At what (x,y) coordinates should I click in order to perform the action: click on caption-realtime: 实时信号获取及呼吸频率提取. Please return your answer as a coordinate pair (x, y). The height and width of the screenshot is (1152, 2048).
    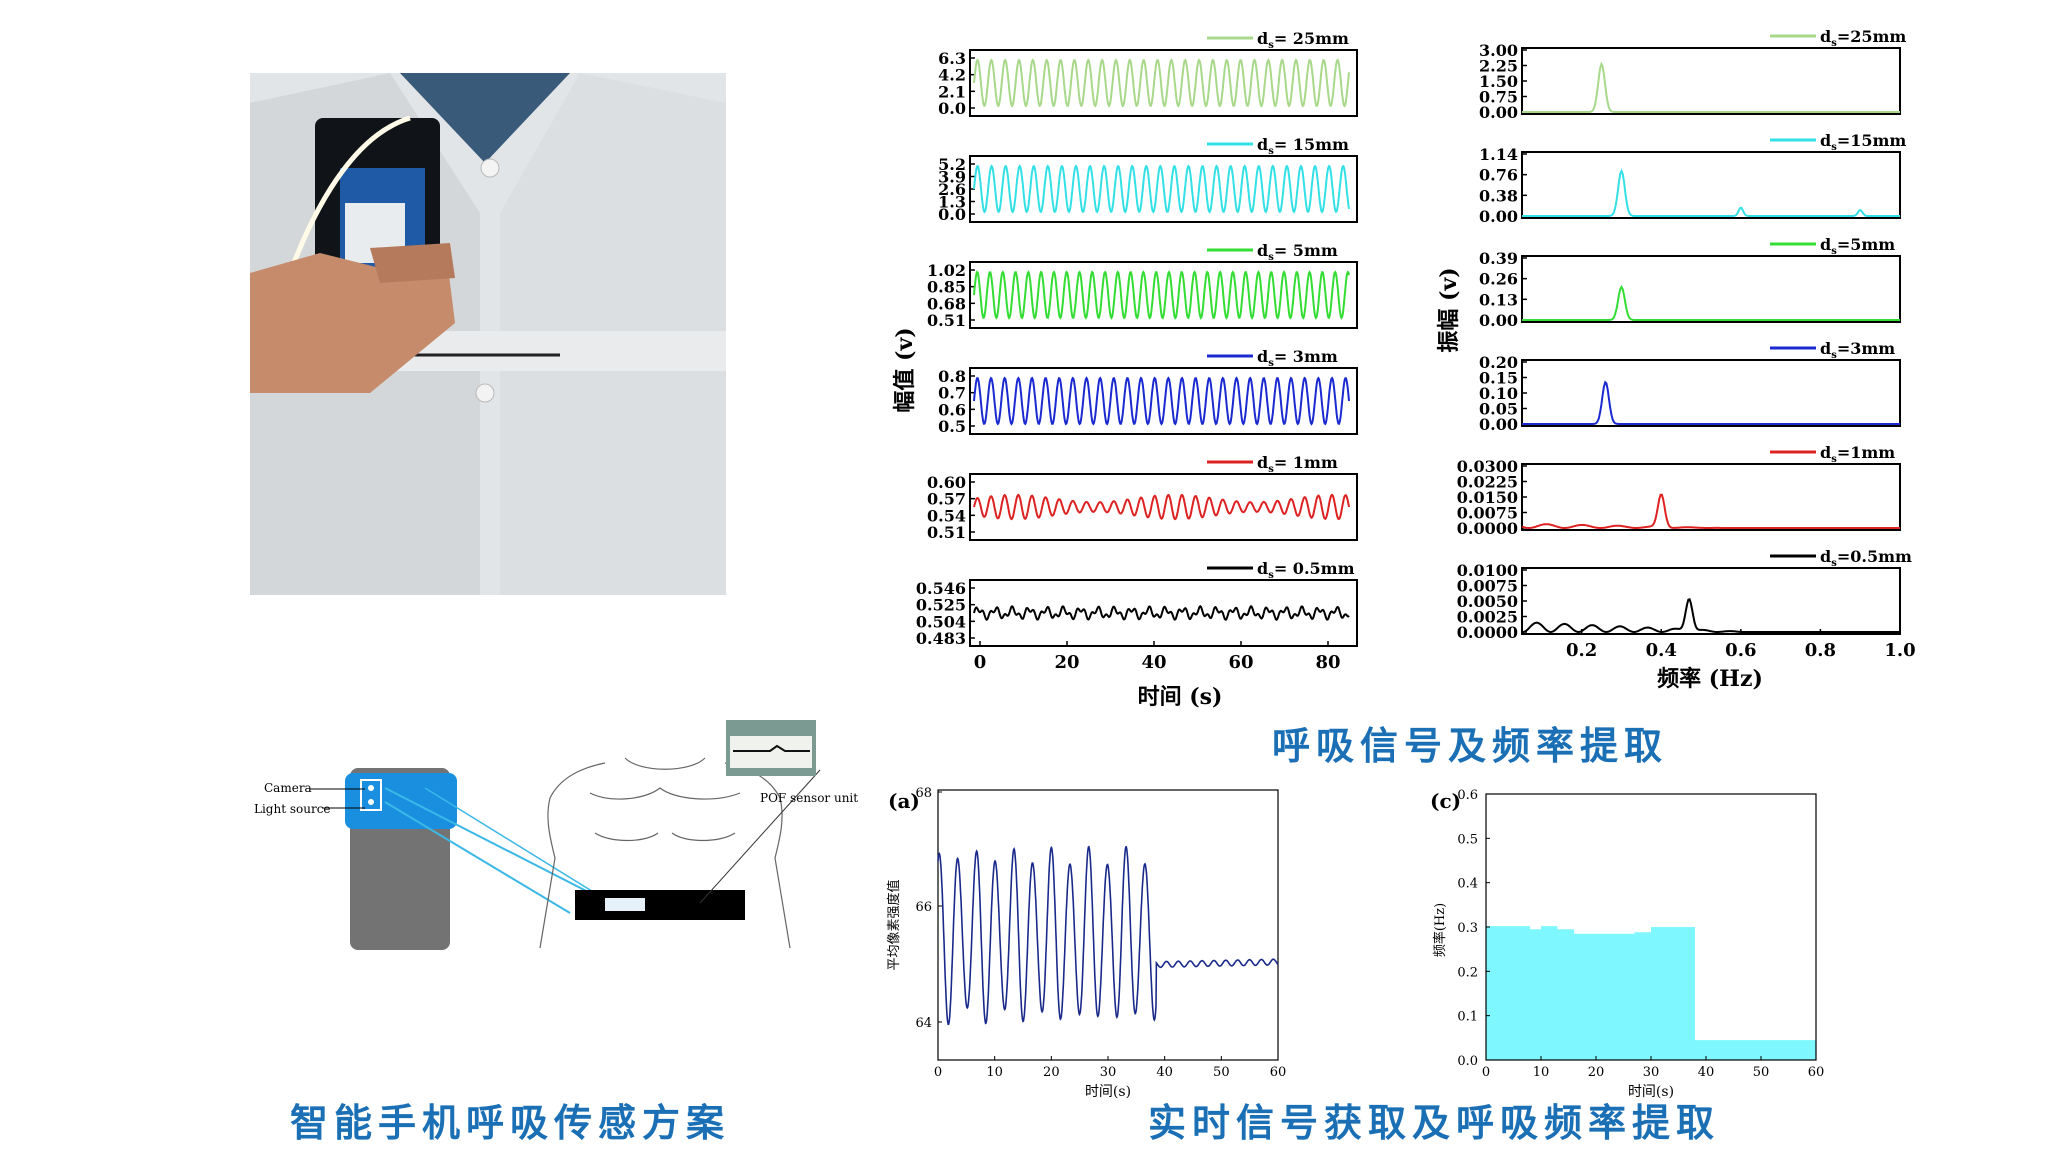
    Looking at the image, I should click on (1434, 1123).